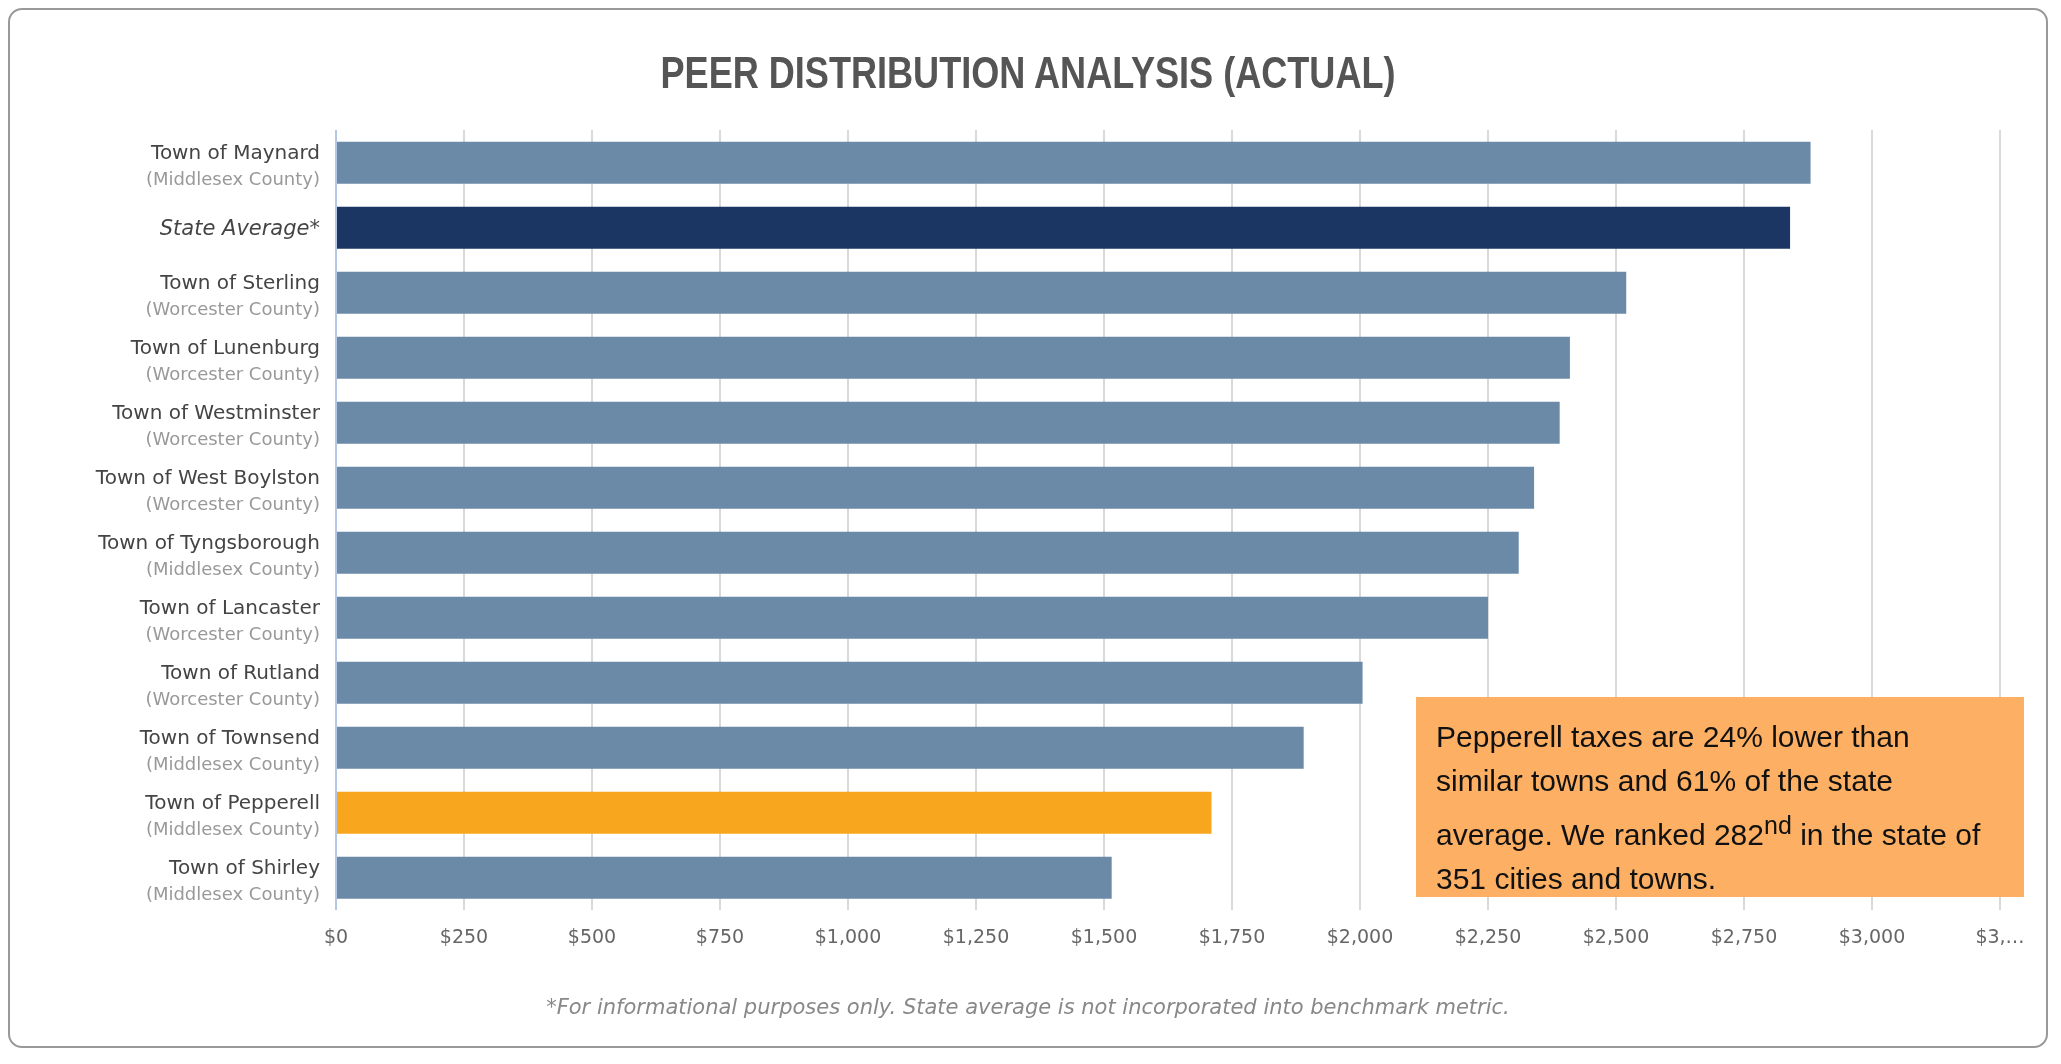  Describe the element at coordinates (1028, 1007) in the screenshot. I see `text: *For informational purposes only. State average is not incorporated into benchmark metric.` at that location.